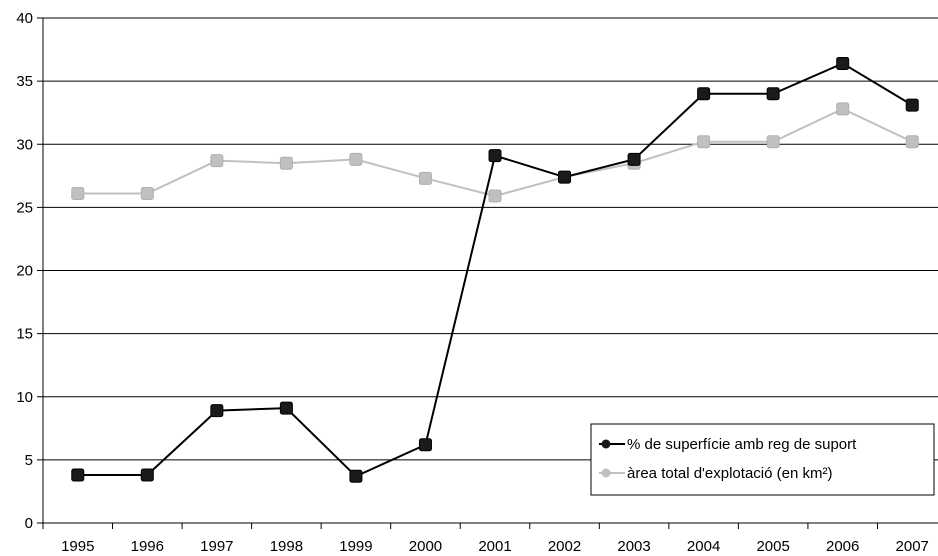 The image size is (938, 556). I want to click on y-axis-ticks: 0 5 10 15 20 25 30 35 40, so click(29, 271).